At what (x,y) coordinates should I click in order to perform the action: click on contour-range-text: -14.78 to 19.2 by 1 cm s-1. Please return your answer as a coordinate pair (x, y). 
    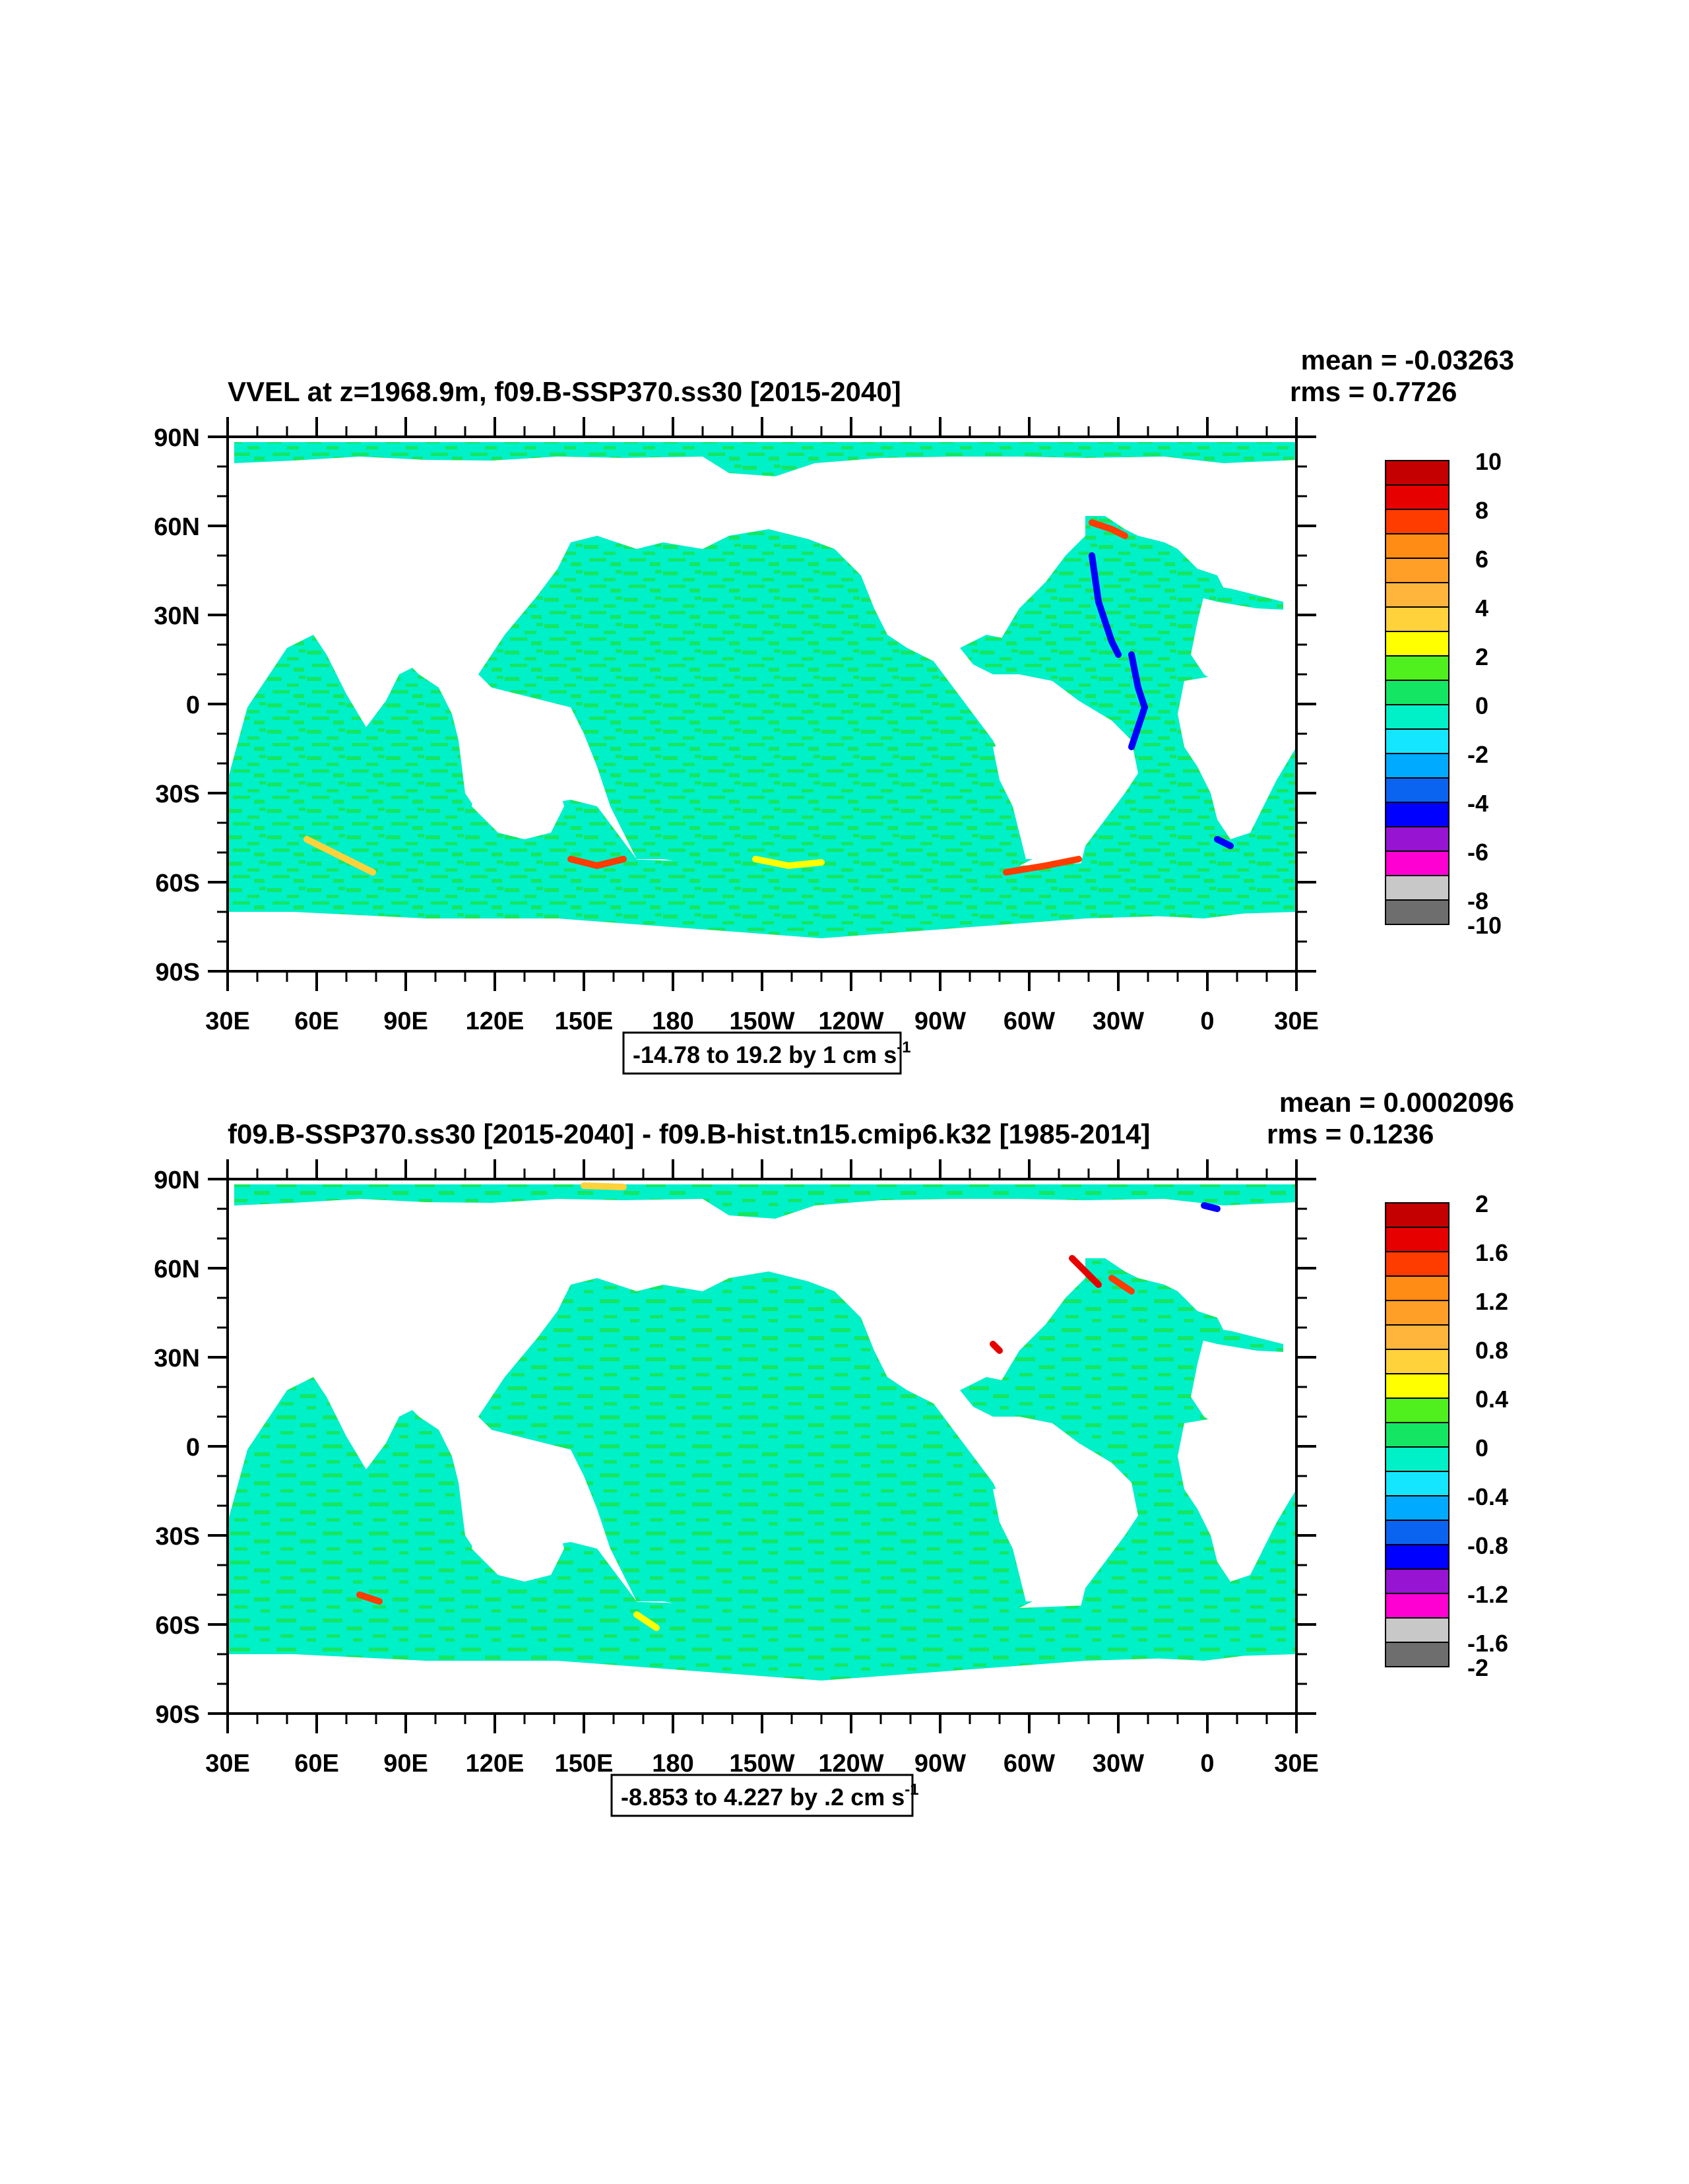
    Looking at the image, I should click on (772, 1053).